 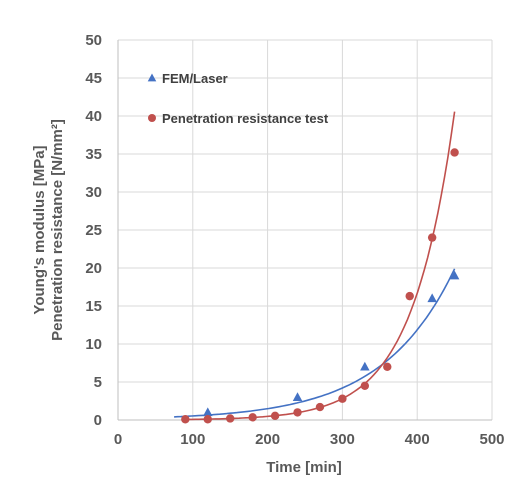 I want to click on y-tick-label: 25, so click(x=93, y=230).